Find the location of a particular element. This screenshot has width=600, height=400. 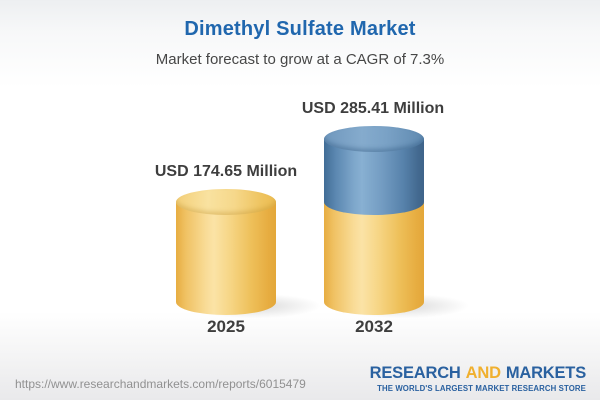

bar-2032-cap is located at coordinates (374, 139).